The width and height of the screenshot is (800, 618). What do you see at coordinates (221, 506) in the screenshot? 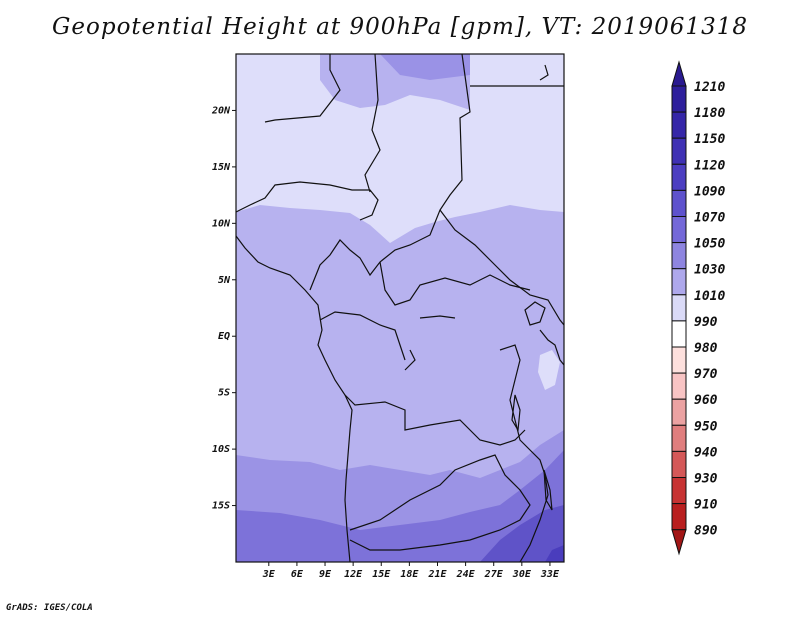
I see `y-tick-label: 15S` at bounding box center [221, 506].